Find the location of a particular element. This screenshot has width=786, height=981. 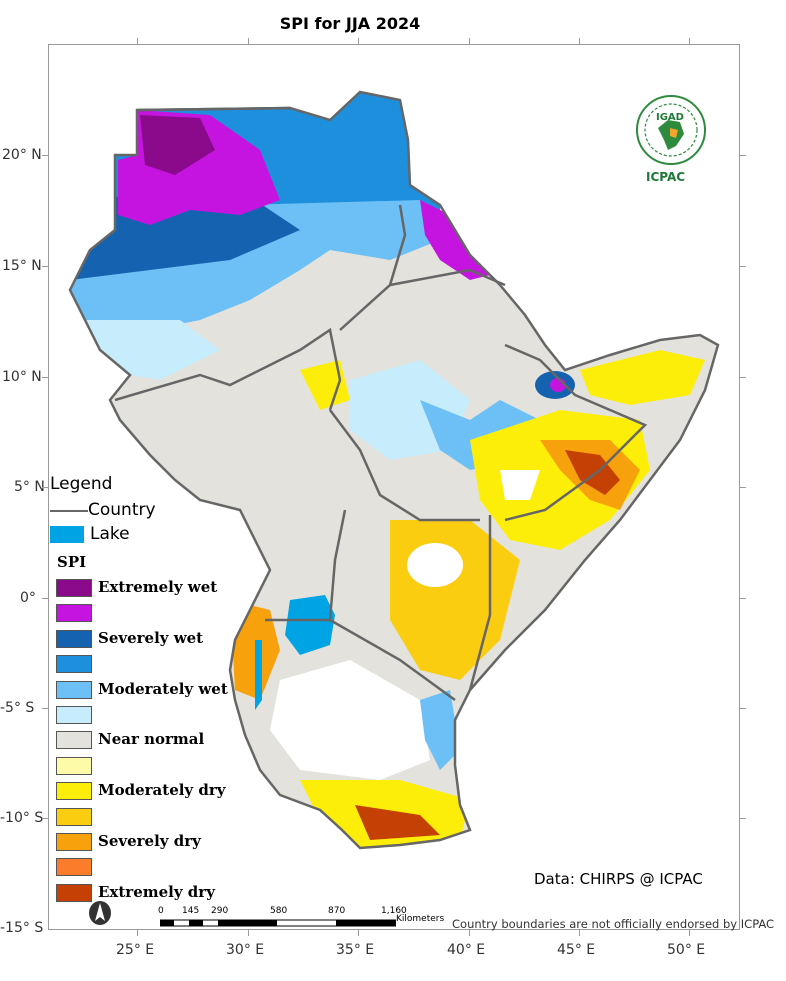

lat-label-15s: -15° S is located at coordinates (22, 928).